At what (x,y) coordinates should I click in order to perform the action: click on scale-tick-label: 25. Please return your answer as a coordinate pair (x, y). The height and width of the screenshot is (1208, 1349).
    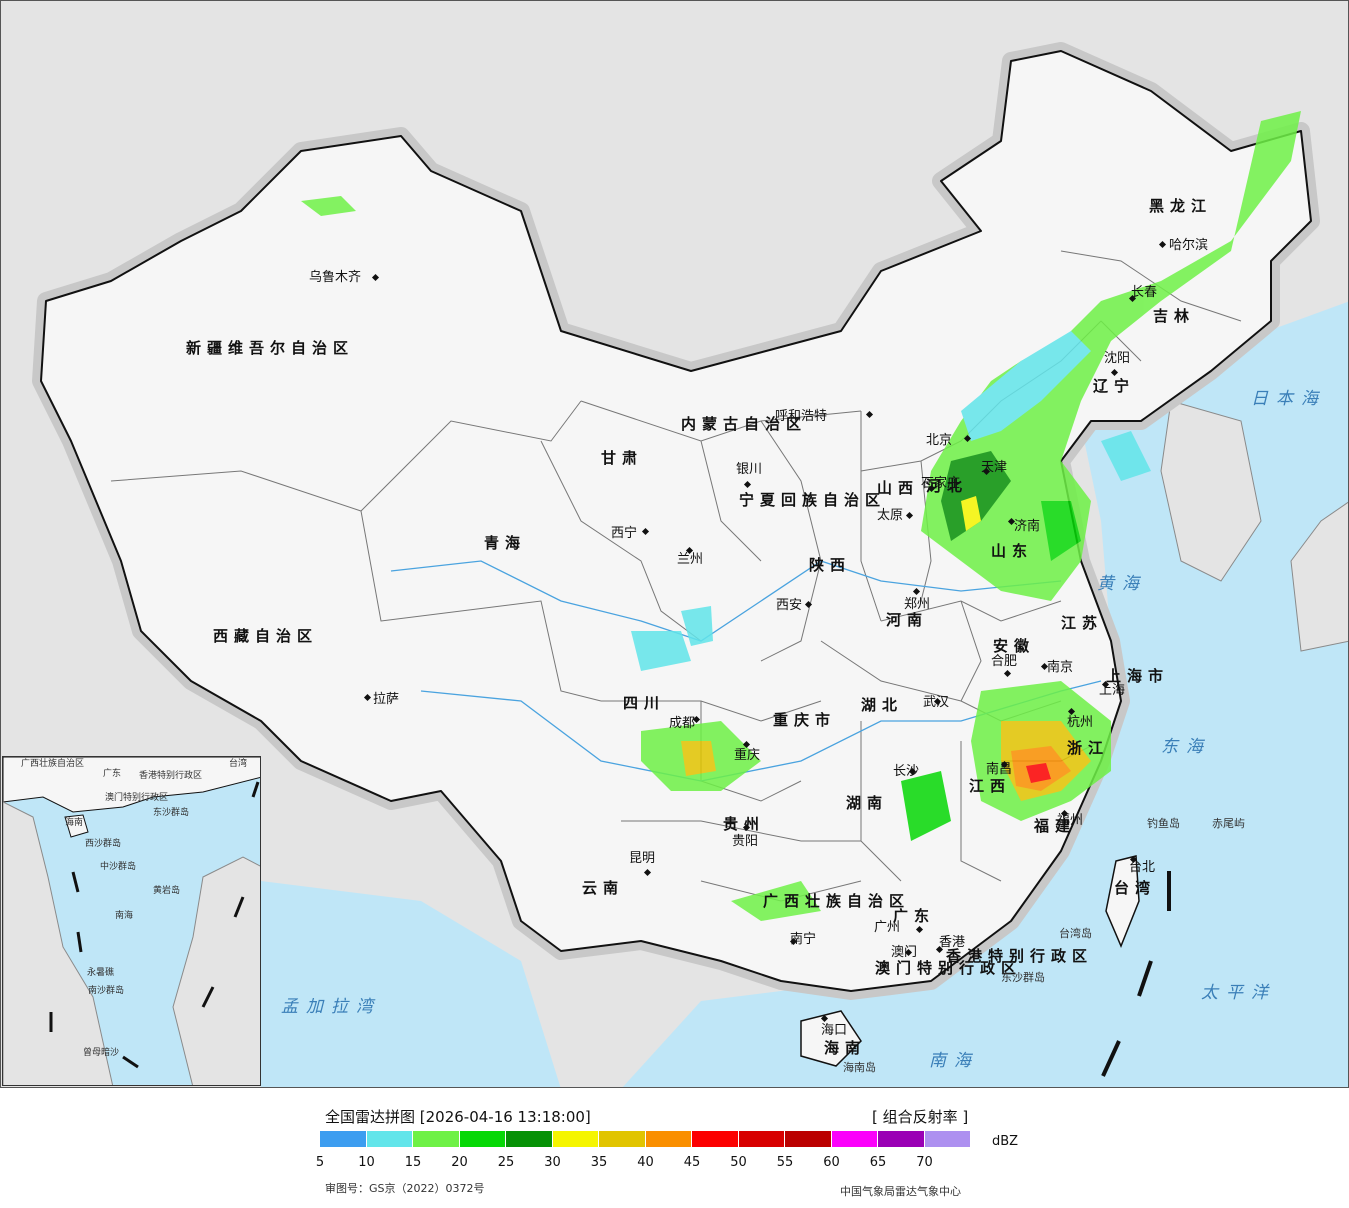
    Looking at the image, I should click on (506, 1162).